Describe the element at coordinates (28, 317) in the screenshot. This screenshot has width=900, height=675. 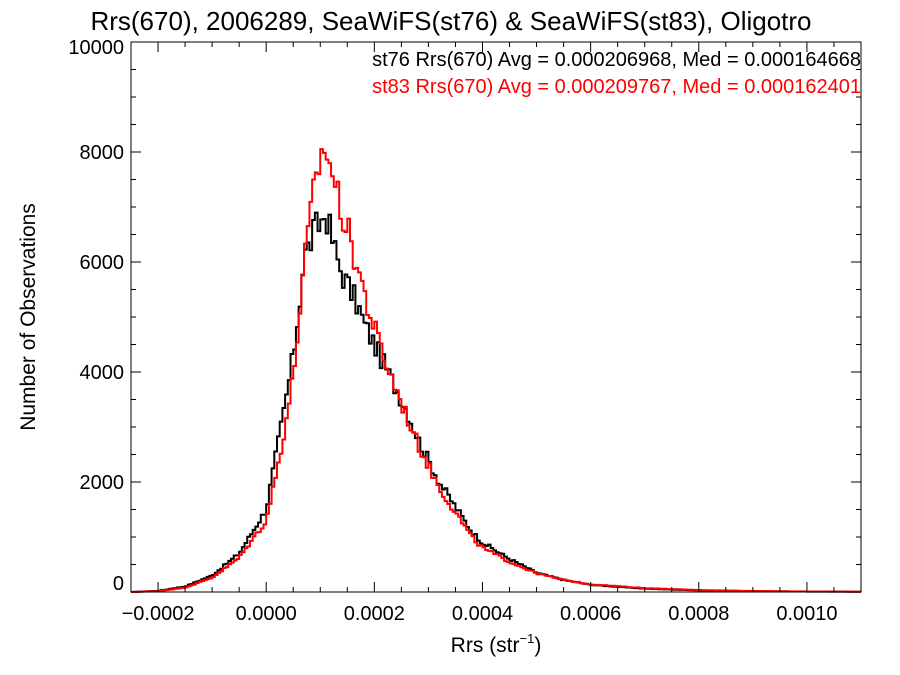
I see `y-axis-title: Number of Observations` at that location.